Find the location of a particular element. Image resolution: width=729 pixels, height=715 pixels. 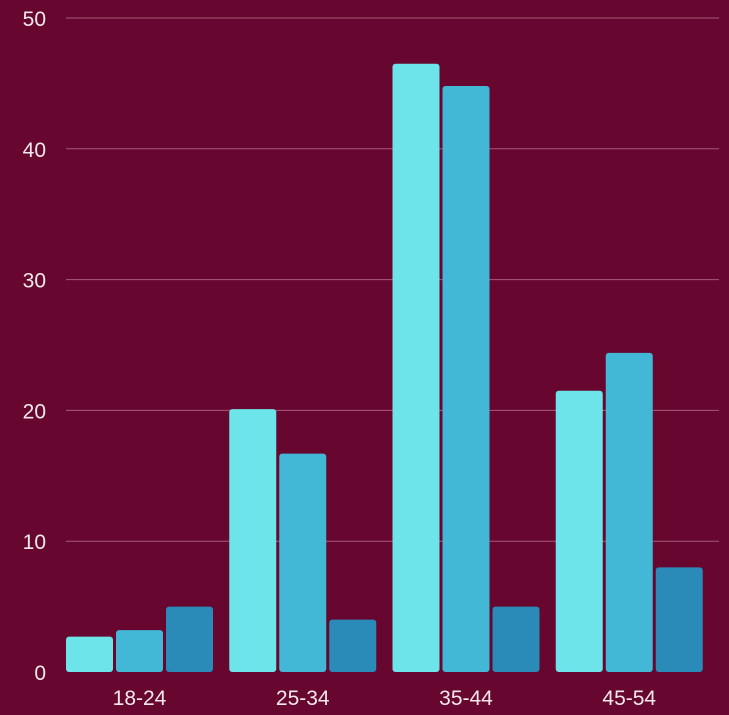

y-axis-ticks: 0 10 20 30 40 50 is located at coordinates (34, 346).